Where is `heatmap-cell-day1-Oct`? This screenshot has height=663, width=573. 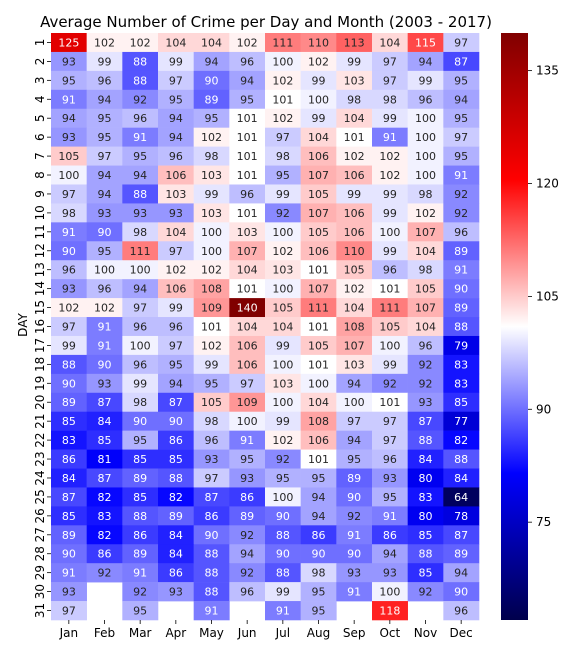 heatmap-cell-day1-Oct is located at coordinates (390, 43).